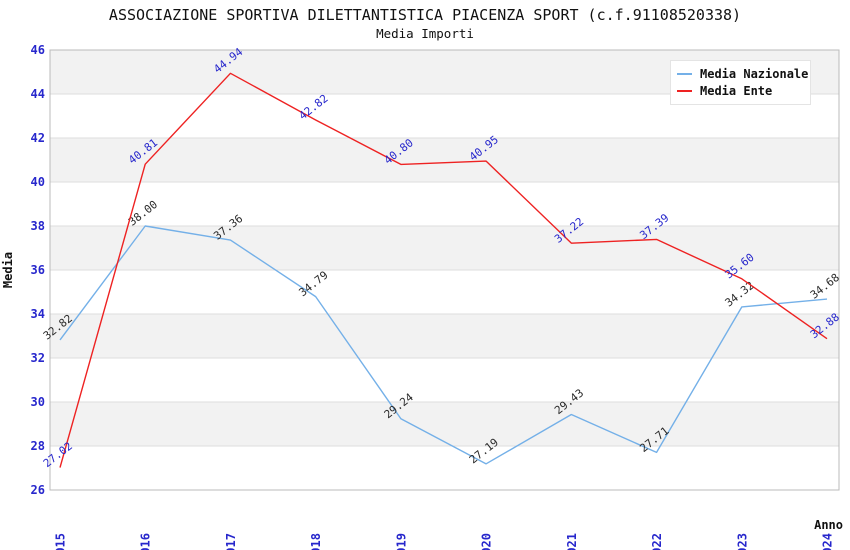 The width and height of the screenshot is (850, 550). Describe the element at coordinates (754, 73) in the screenshot. I see `legend-label-media-nazionale: Media Nazionale` at that location.